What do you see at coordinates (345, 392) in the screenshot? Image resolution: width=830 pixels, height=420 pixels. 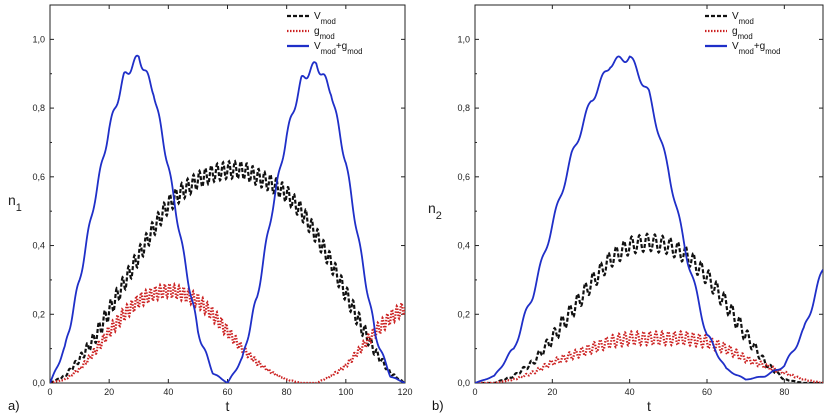 I see `x-tick-label: 100` at bounding box center [345, 392].